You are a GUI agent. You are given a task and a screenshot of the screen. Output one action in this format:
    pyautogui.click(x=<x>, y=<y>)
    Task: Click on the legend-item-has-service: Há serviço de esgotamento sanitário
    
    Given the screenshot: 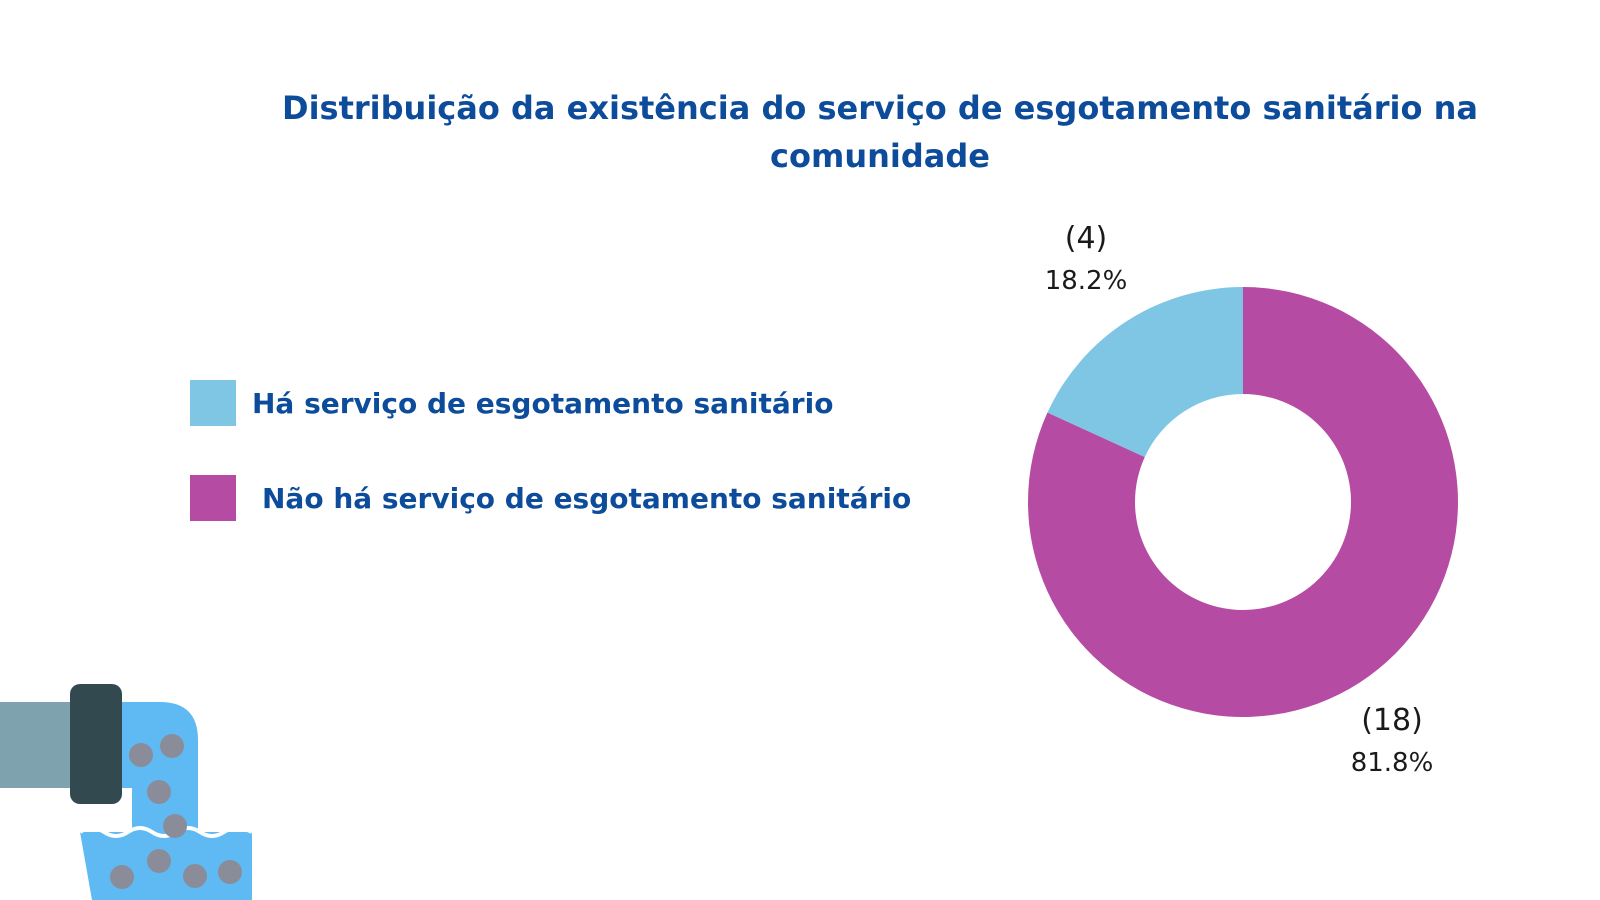 What is the action you would take?
    pyautogui.click(x=511, y=403)
    